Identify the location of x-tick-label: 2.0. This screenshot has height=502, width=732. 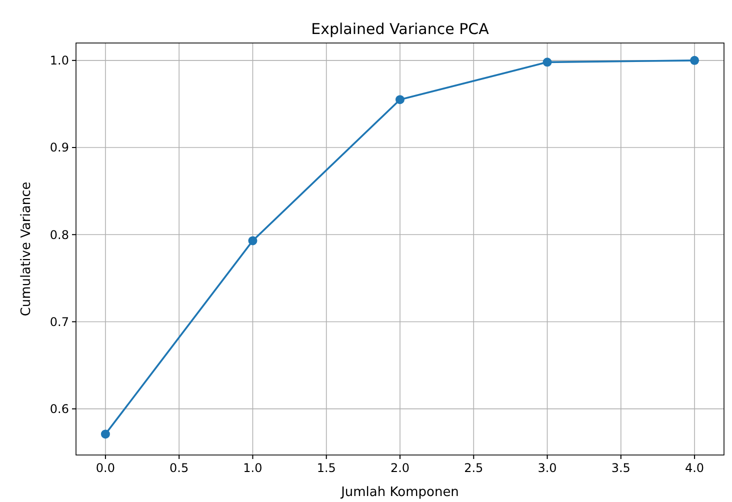
(400, 468).